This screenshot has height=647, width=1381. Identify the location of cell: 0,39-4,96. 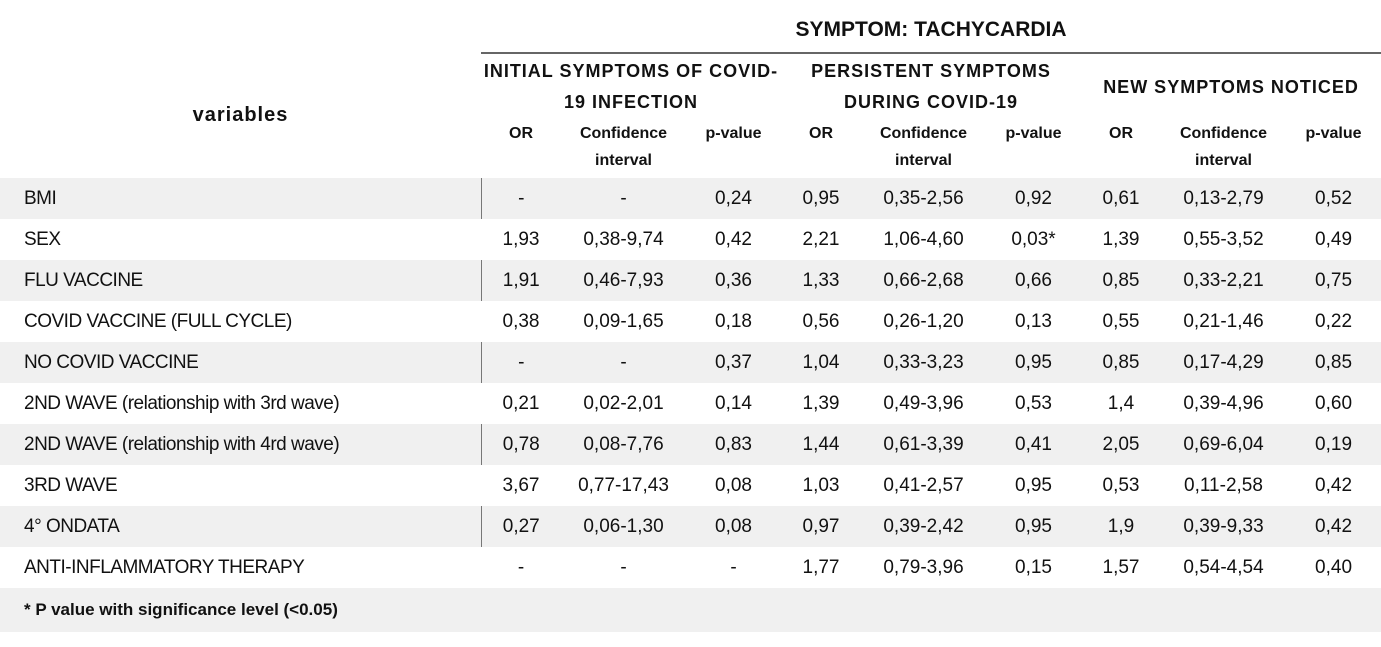
(1223, 403).